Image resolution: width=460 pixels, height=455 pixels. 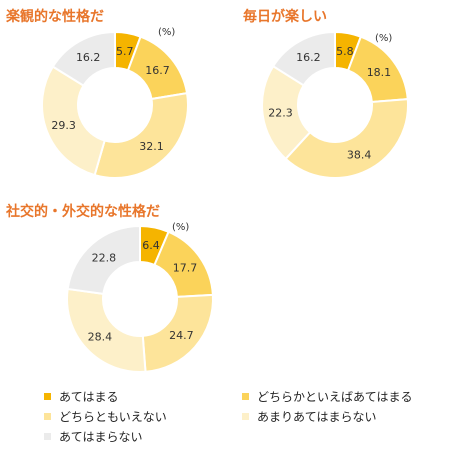 I want to click on legend-label: あてはまる, so click(x=89, y=397).